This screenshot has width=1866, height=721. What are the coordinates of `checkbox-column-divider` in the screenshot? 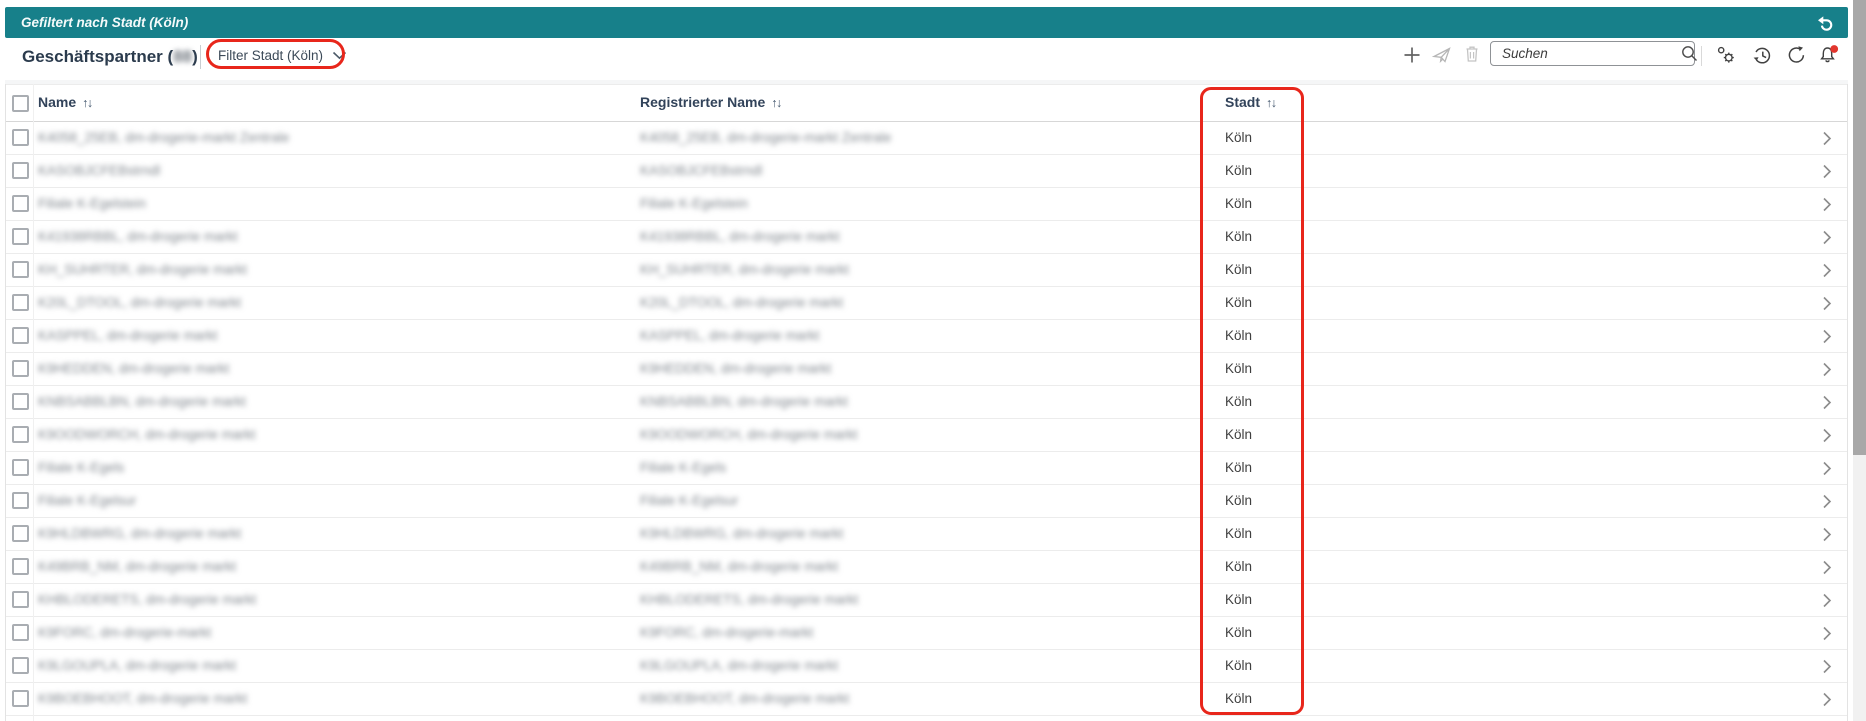 It's located at (33, 402).